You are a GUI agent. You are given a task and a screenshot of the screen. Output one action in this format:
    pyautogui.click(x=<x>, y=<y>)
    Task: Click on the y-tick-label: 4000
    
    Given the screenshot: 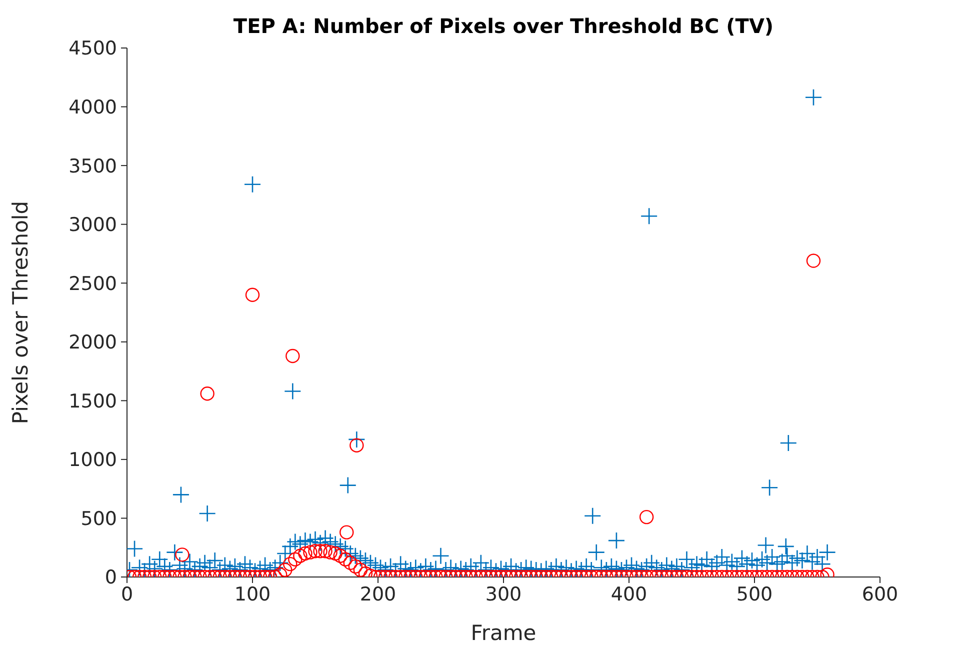 What is the action you would take?
    pyautogui.click(x=92, y=107)
    